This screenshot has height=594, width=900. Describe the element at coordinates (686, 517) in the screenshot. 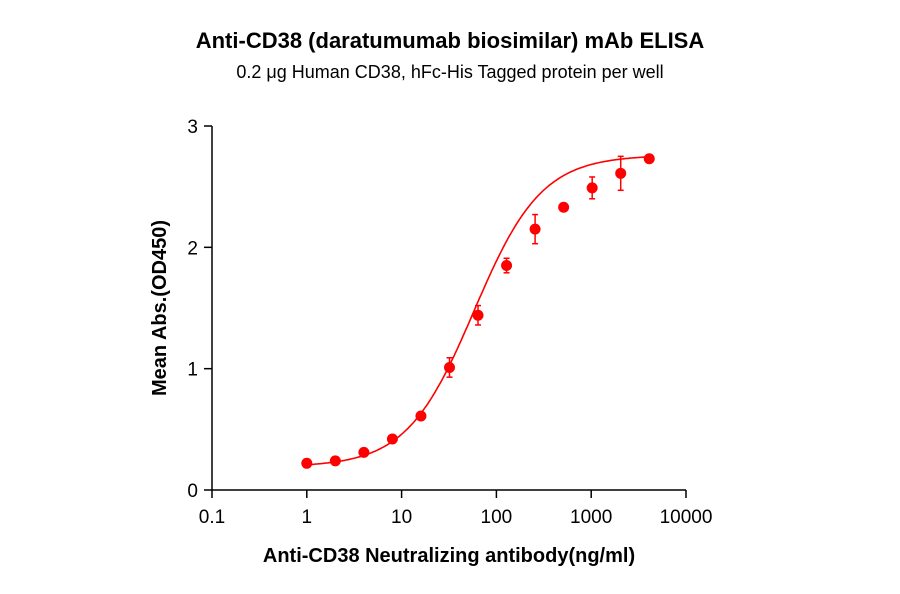

I see `x-tick-label: 10000` at that location.